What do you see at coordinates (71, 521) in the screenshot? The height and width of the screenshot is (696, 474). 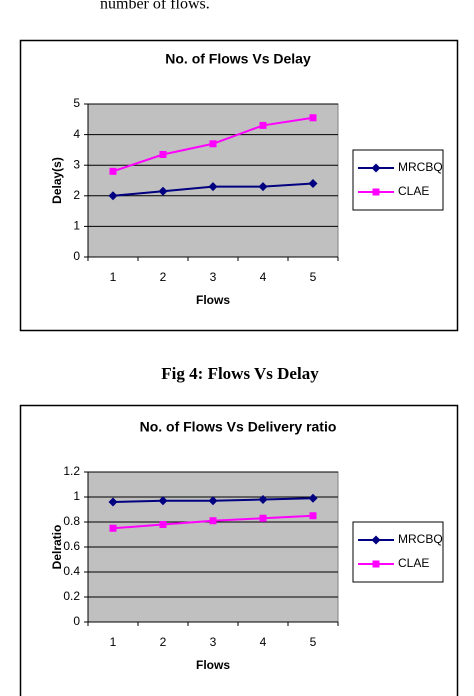 I see `y-tick-label: 0.8` at bounding box center [71, 521].